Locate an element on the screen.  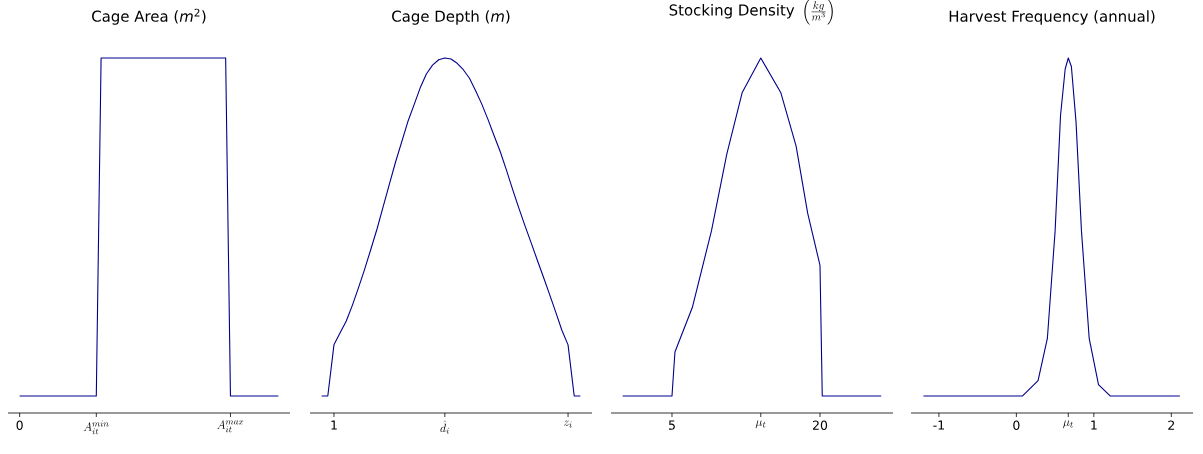
x-tick-label: $A_{it}^{max}$ is located at coordinates (230, 426).